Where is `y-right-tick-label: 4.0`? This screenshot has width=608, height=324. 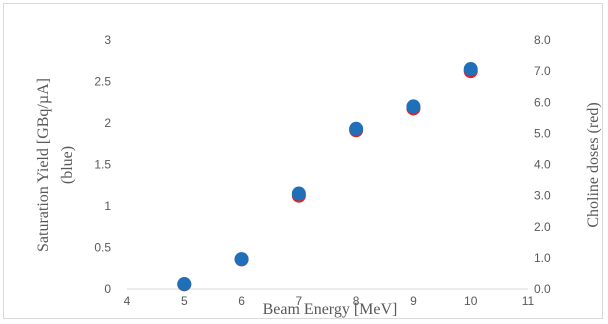
y-right-tick-label: 4.0 is located at coordinates (542, 165).